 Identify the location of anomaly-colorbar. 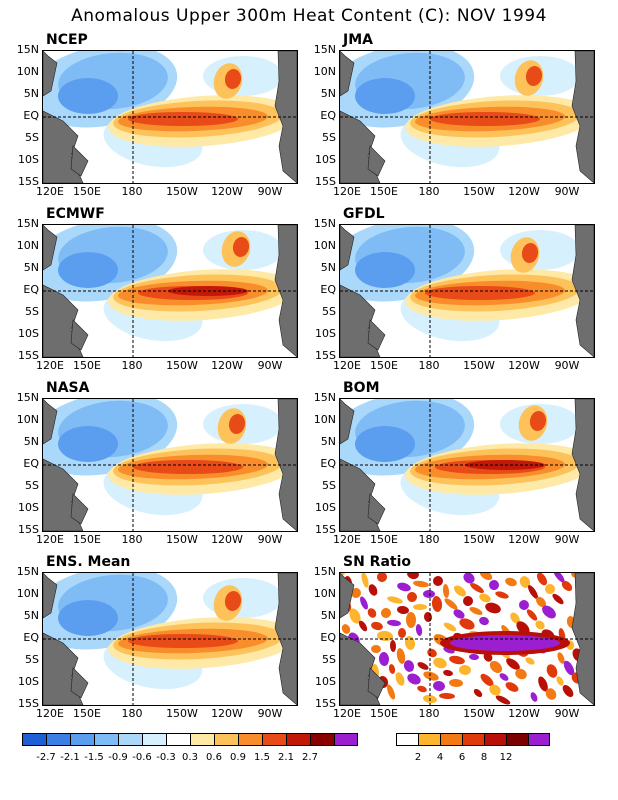
(190, 739).